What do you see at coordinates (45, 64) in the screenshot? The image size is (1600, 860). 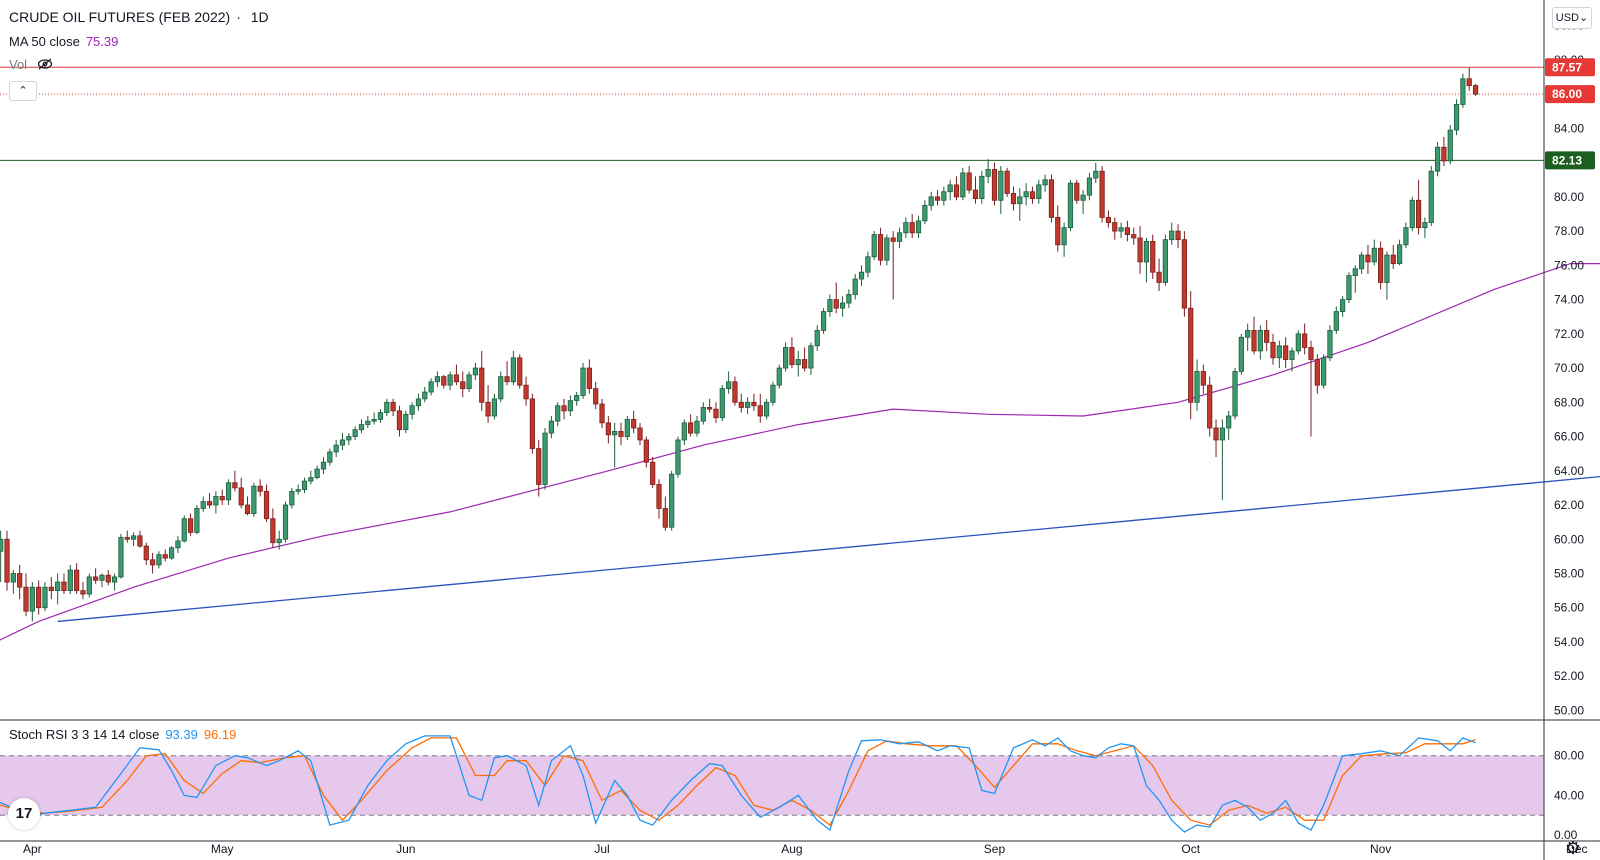 I see `eye-off-icon` at bounding box center [45, 64].